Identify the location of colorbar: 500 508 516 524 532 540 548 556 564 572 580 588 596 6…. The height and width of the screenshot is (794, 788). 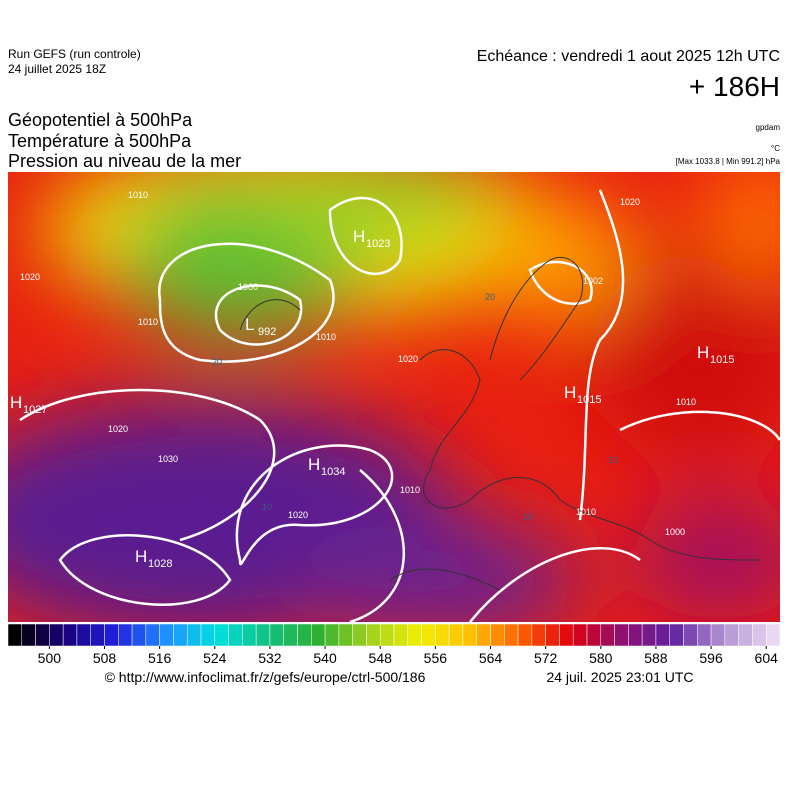
(394, 644).